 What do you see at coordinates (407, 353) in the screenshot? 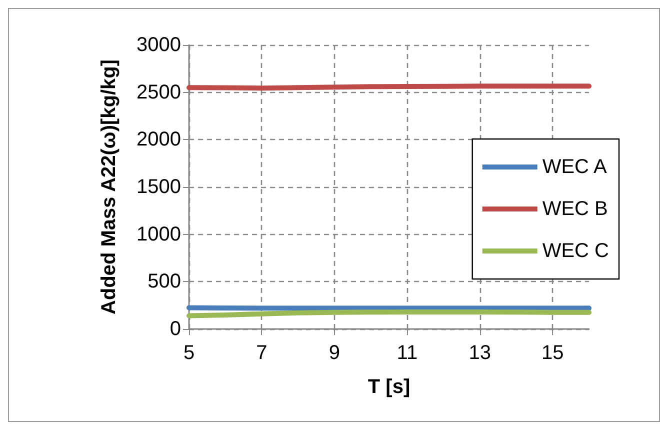
I see `x-tick-label: 11` at bounding box center [407, 353].